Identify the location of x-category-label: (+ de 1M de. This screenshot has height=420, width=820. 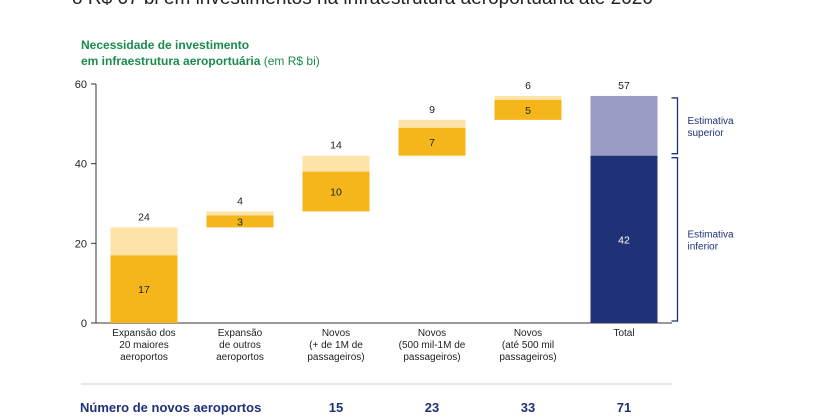
(336, 345).